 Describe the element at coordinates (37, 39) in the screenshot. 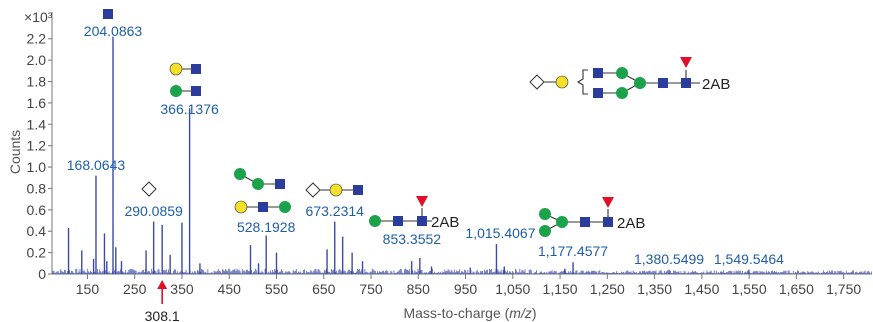

I see `y-tick-label: 2.2` at that location.